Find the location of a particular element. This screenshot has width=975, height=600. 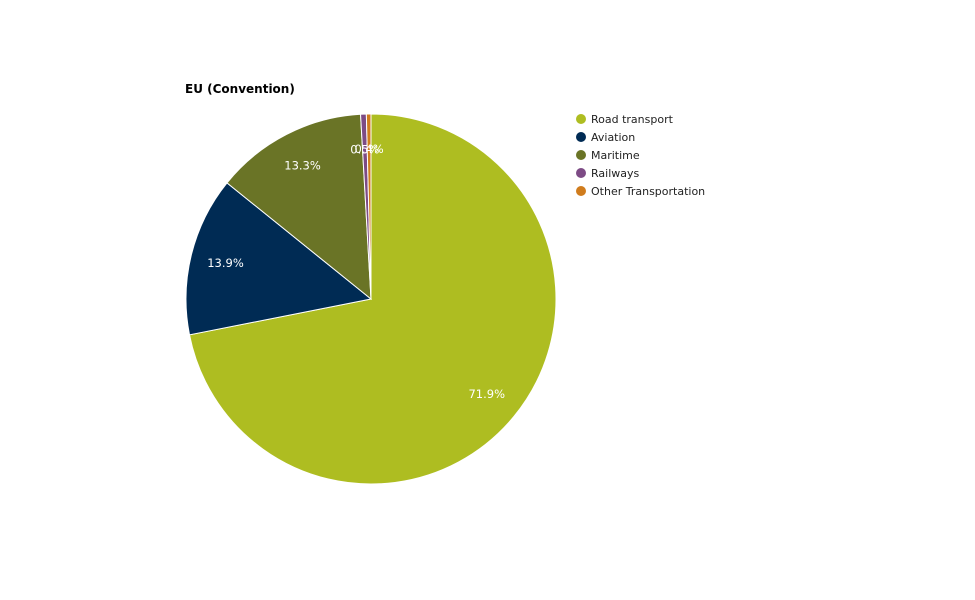

pie-data-labels: 71.9% 13.9% 13.3% 0.5%0.4% is located at coordinates (356, 271).